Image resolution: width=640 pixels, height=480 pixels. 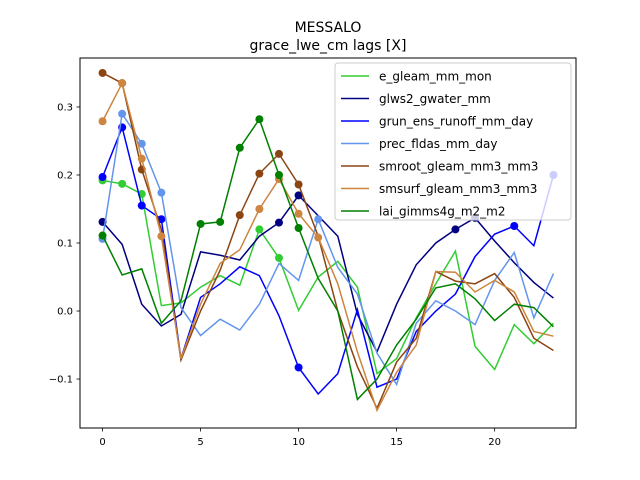 I want to click on y-tick-label: 0.1, so click(x=65, y=244).